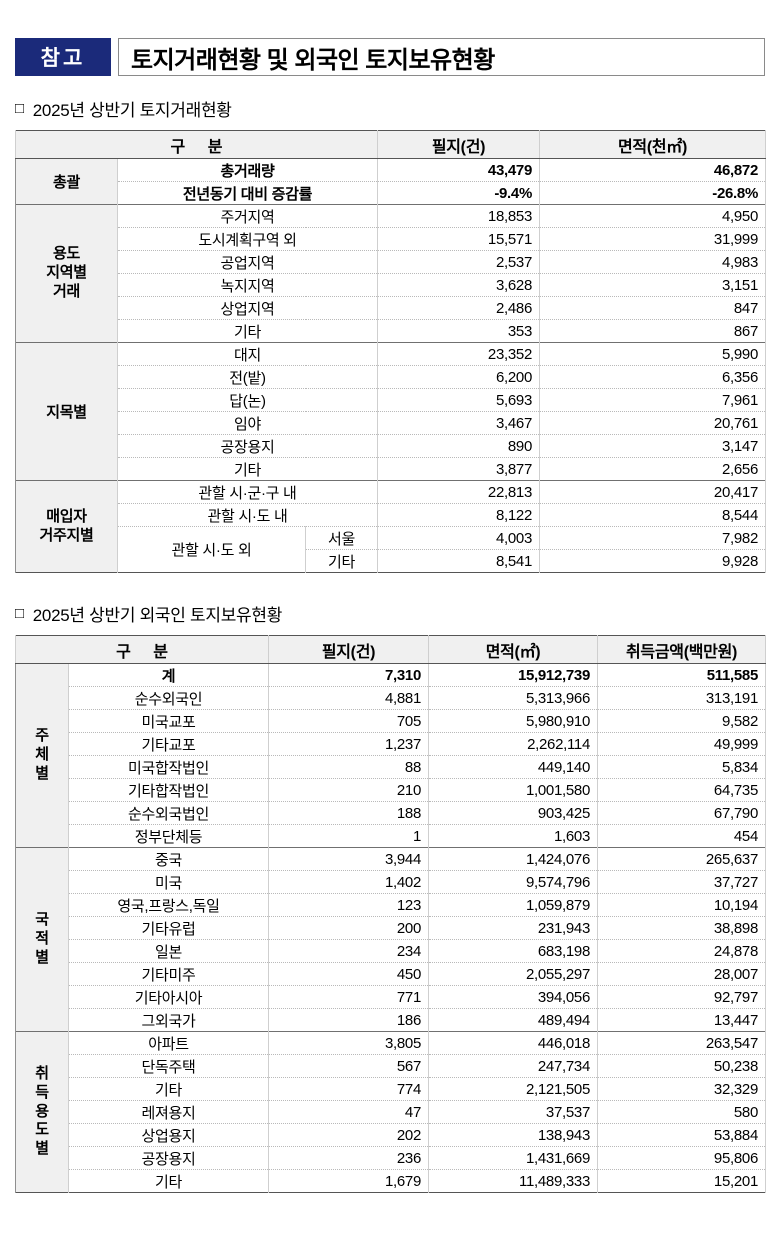  What do you see at coordinates (247, 400) in the screenshot?
I see `row-label: 답(논)` at bounding box center [247, 400].